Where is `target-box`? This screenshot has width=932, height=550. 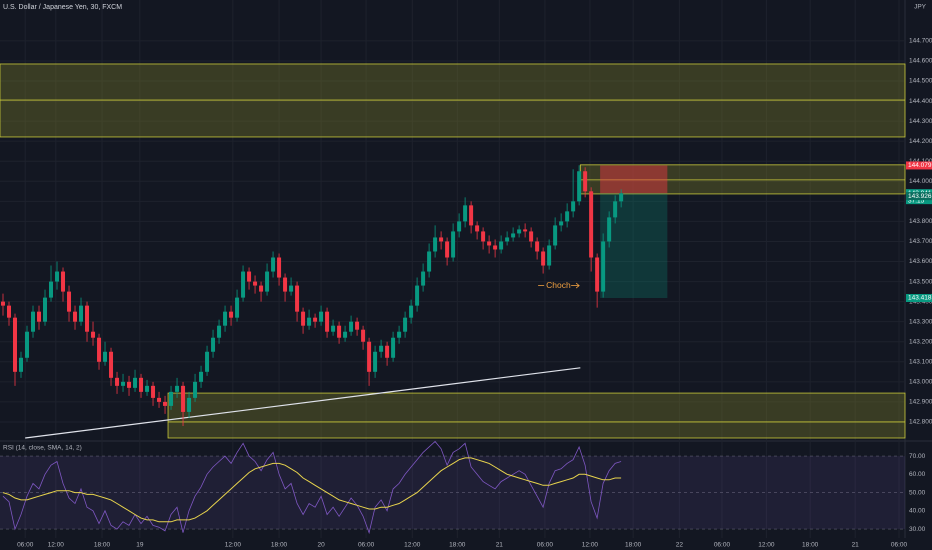 target-box is located at coordinates (634, 246).